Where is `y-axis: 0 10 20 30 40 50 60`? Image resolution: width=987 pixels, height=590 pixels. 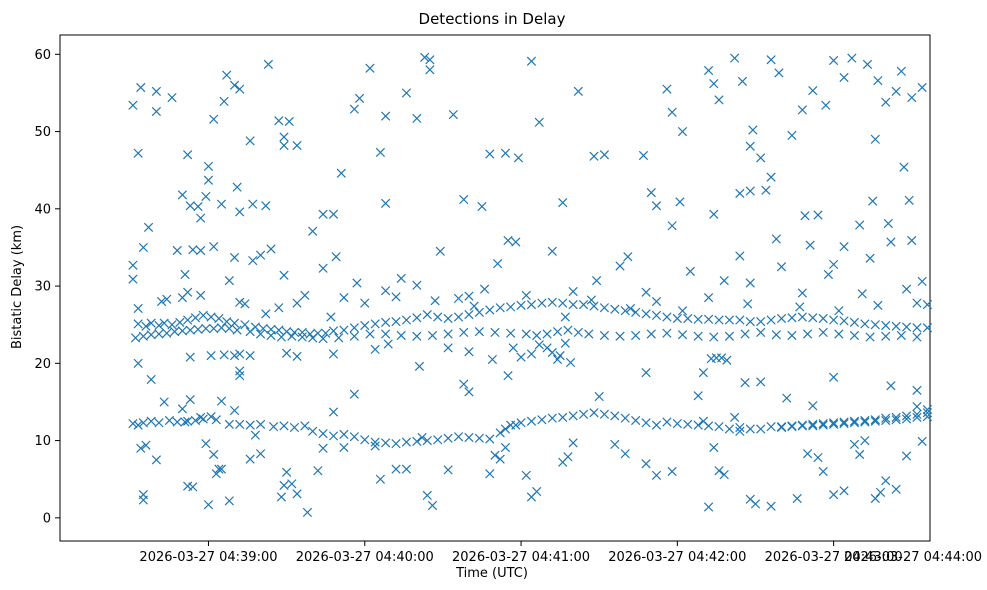
y-axis: 0 10 20 30 40 50 60 is located at coordinates (47, 287).